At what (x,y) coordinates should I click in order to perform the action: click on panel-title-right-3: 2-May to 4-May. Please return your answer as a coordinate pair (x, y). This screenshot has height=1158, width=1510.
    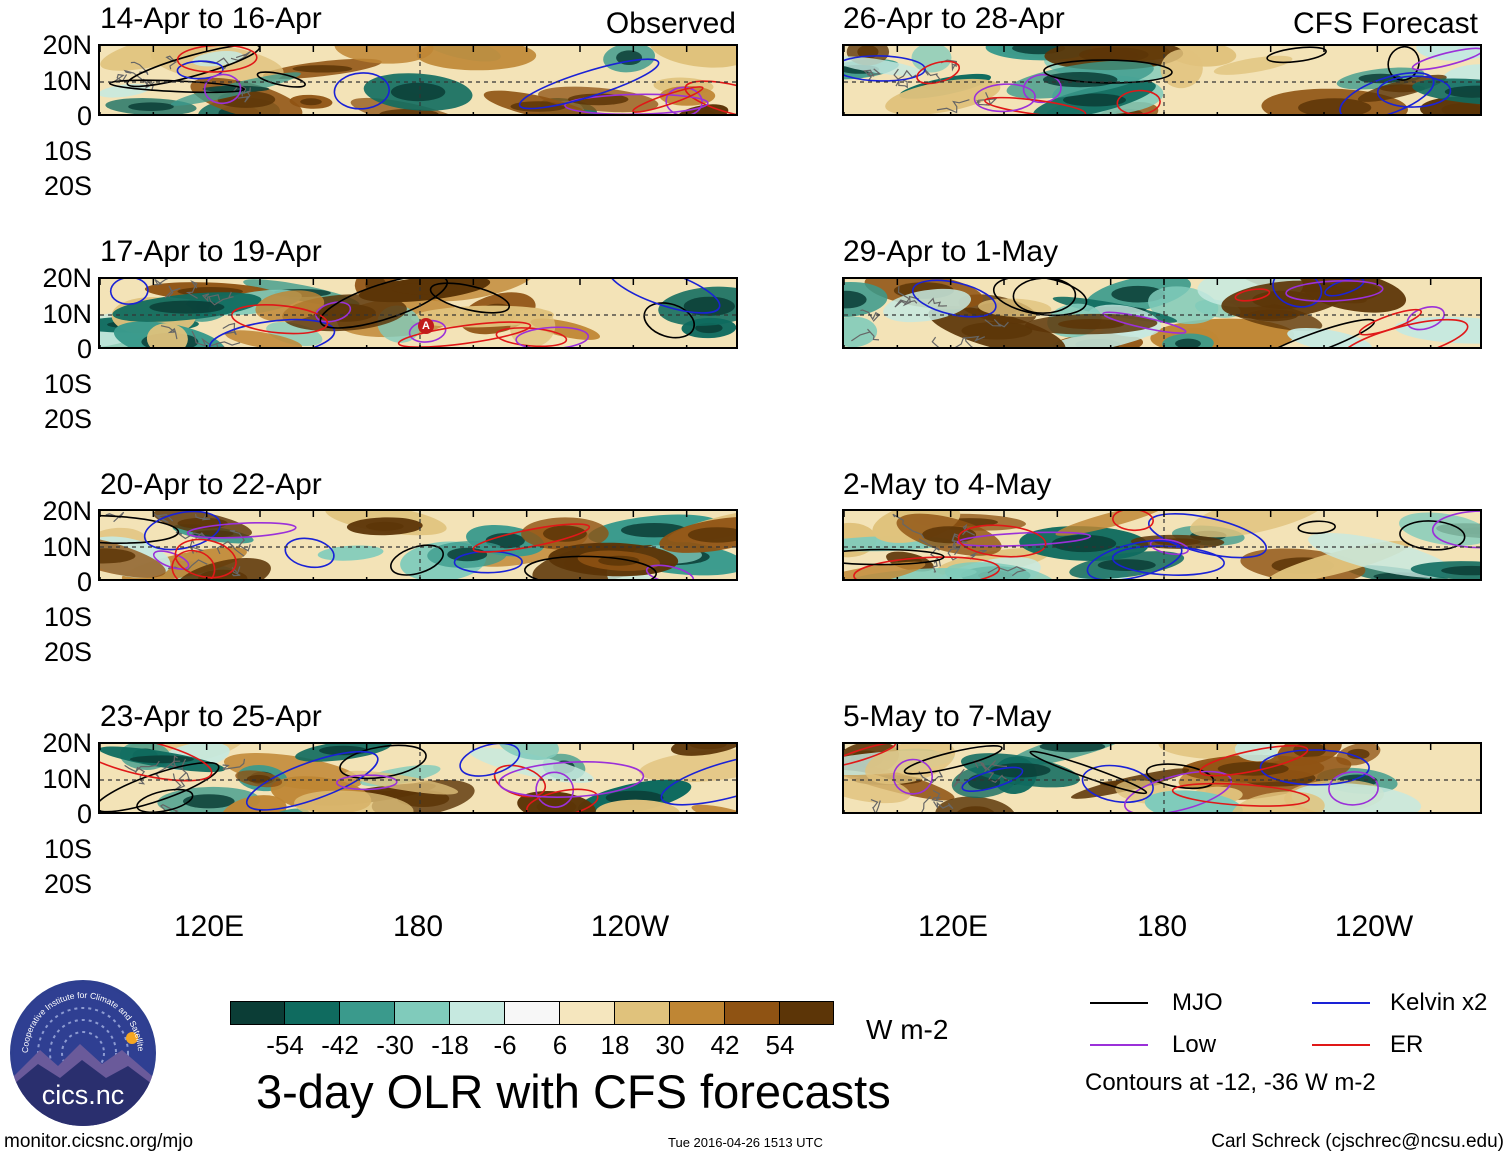
    Looking at the image, I should click on (947, 484).